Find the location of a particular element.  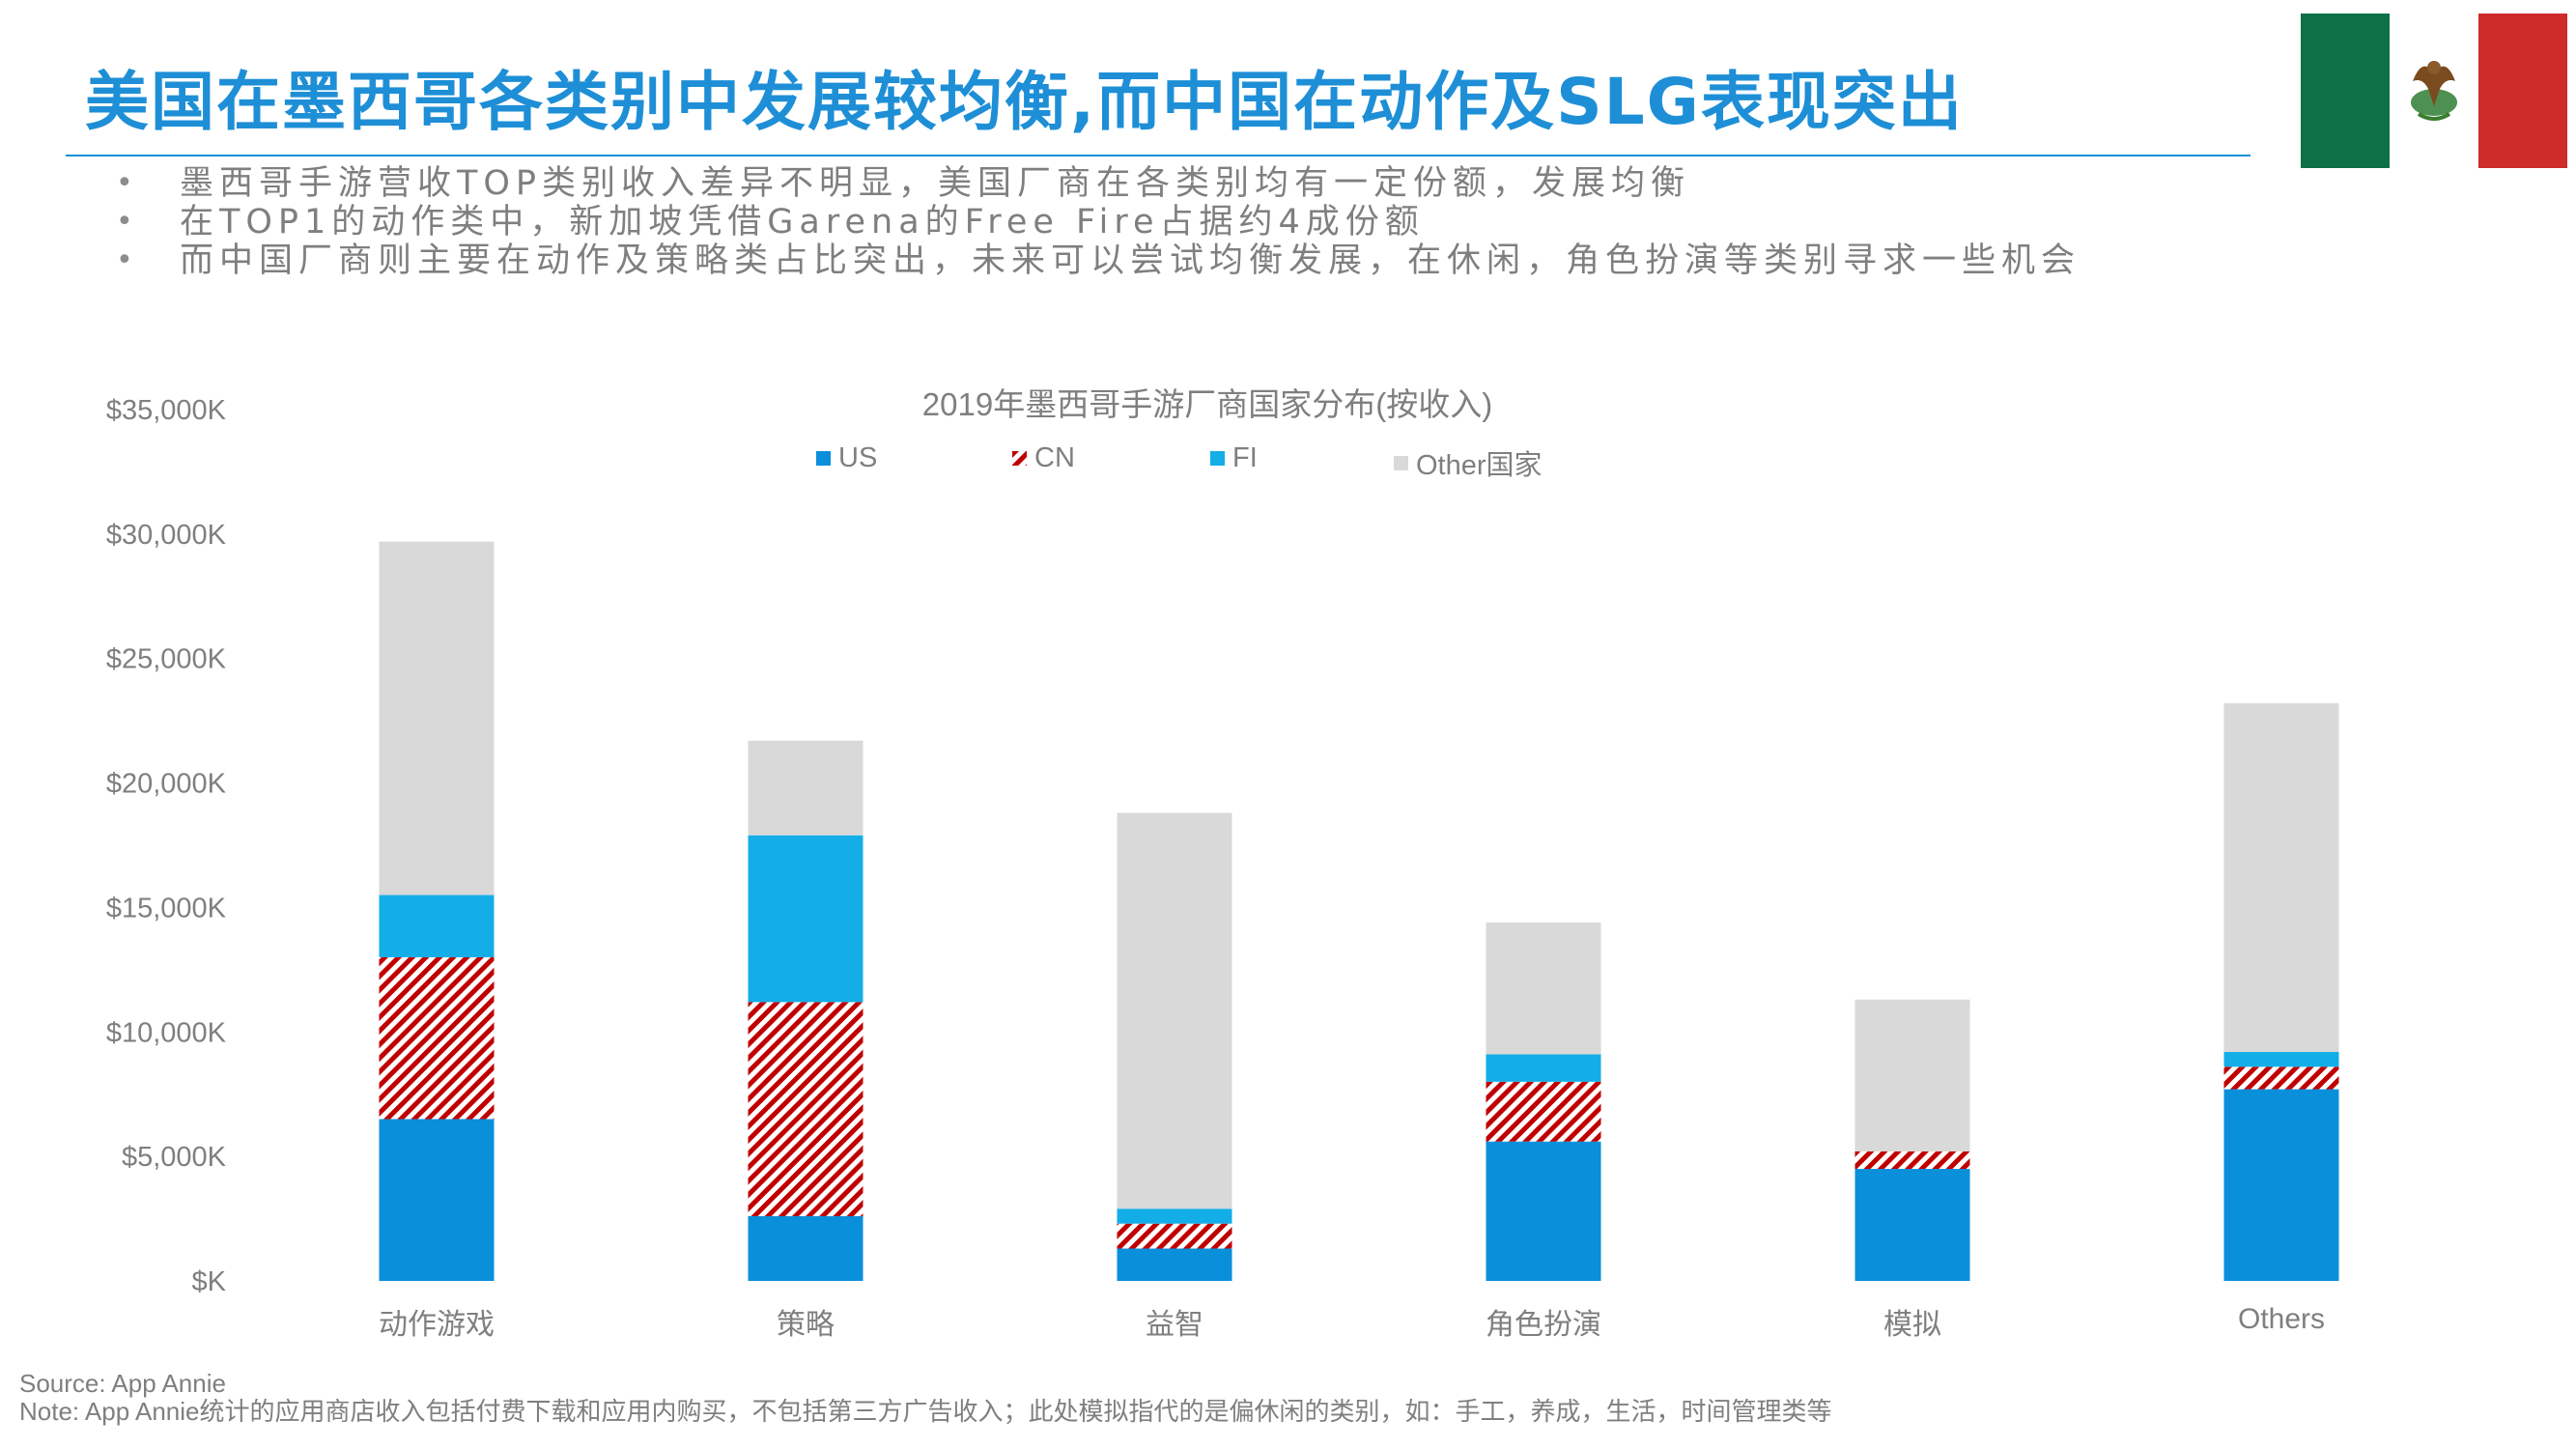

mexico-flag-icon is located at coordinates (2434, 91).